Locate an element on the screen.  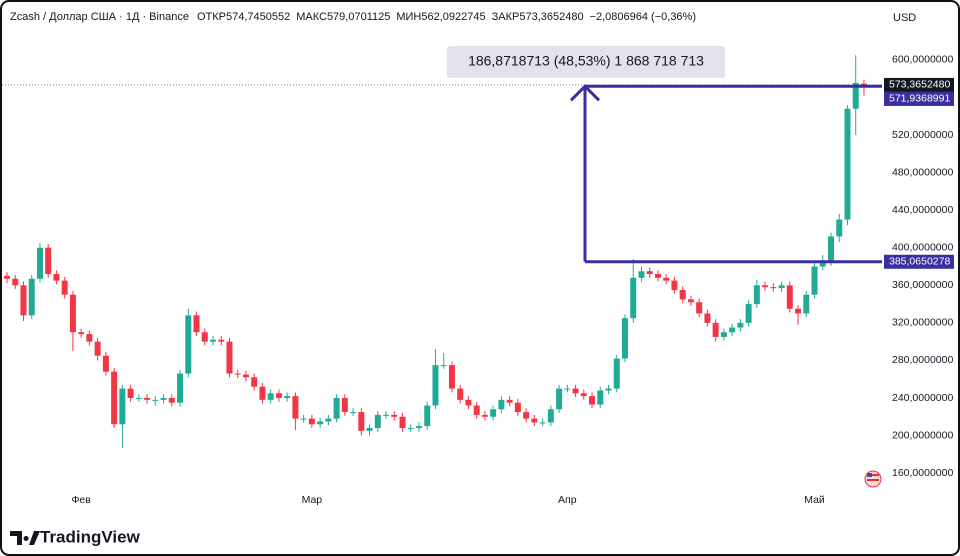
measure-label: 186,8718713 (48,53%) 1 868 718 713 is located at coordinates (586, 61).